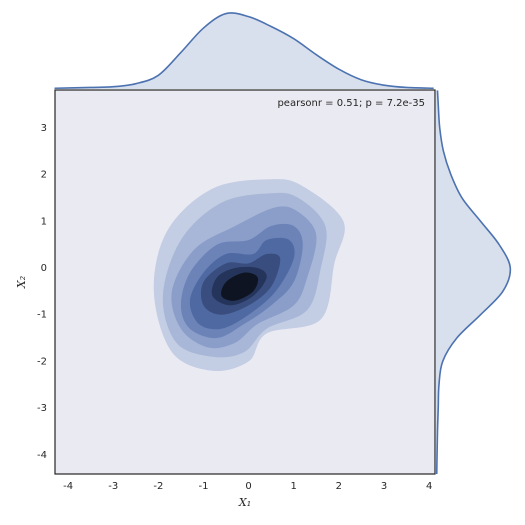 This screenshot has height=525, width=525. I want to click on y-tick-label: -1, so click(42, 315).